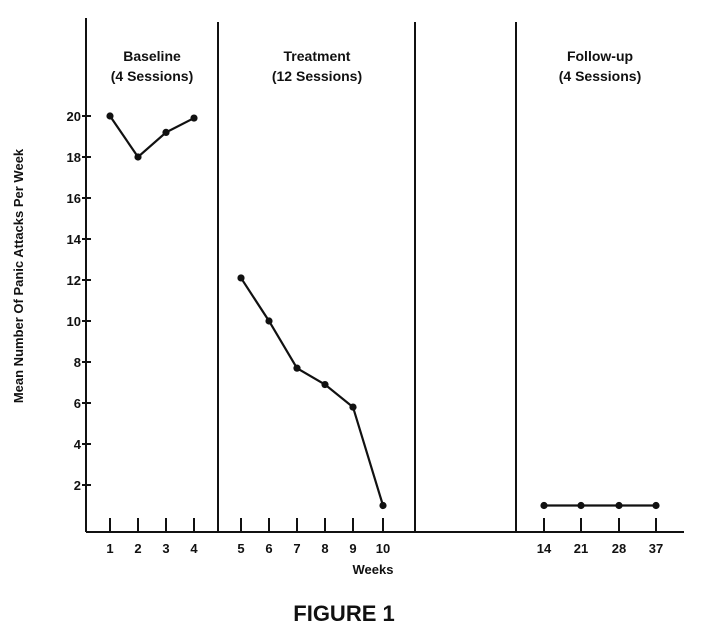 The width and height of the screenshot is (701, 632). What do you see at coordinates (240, 548) in the screenshot?
I see `x-tick-label: 5` at bounding box center [240, 548].